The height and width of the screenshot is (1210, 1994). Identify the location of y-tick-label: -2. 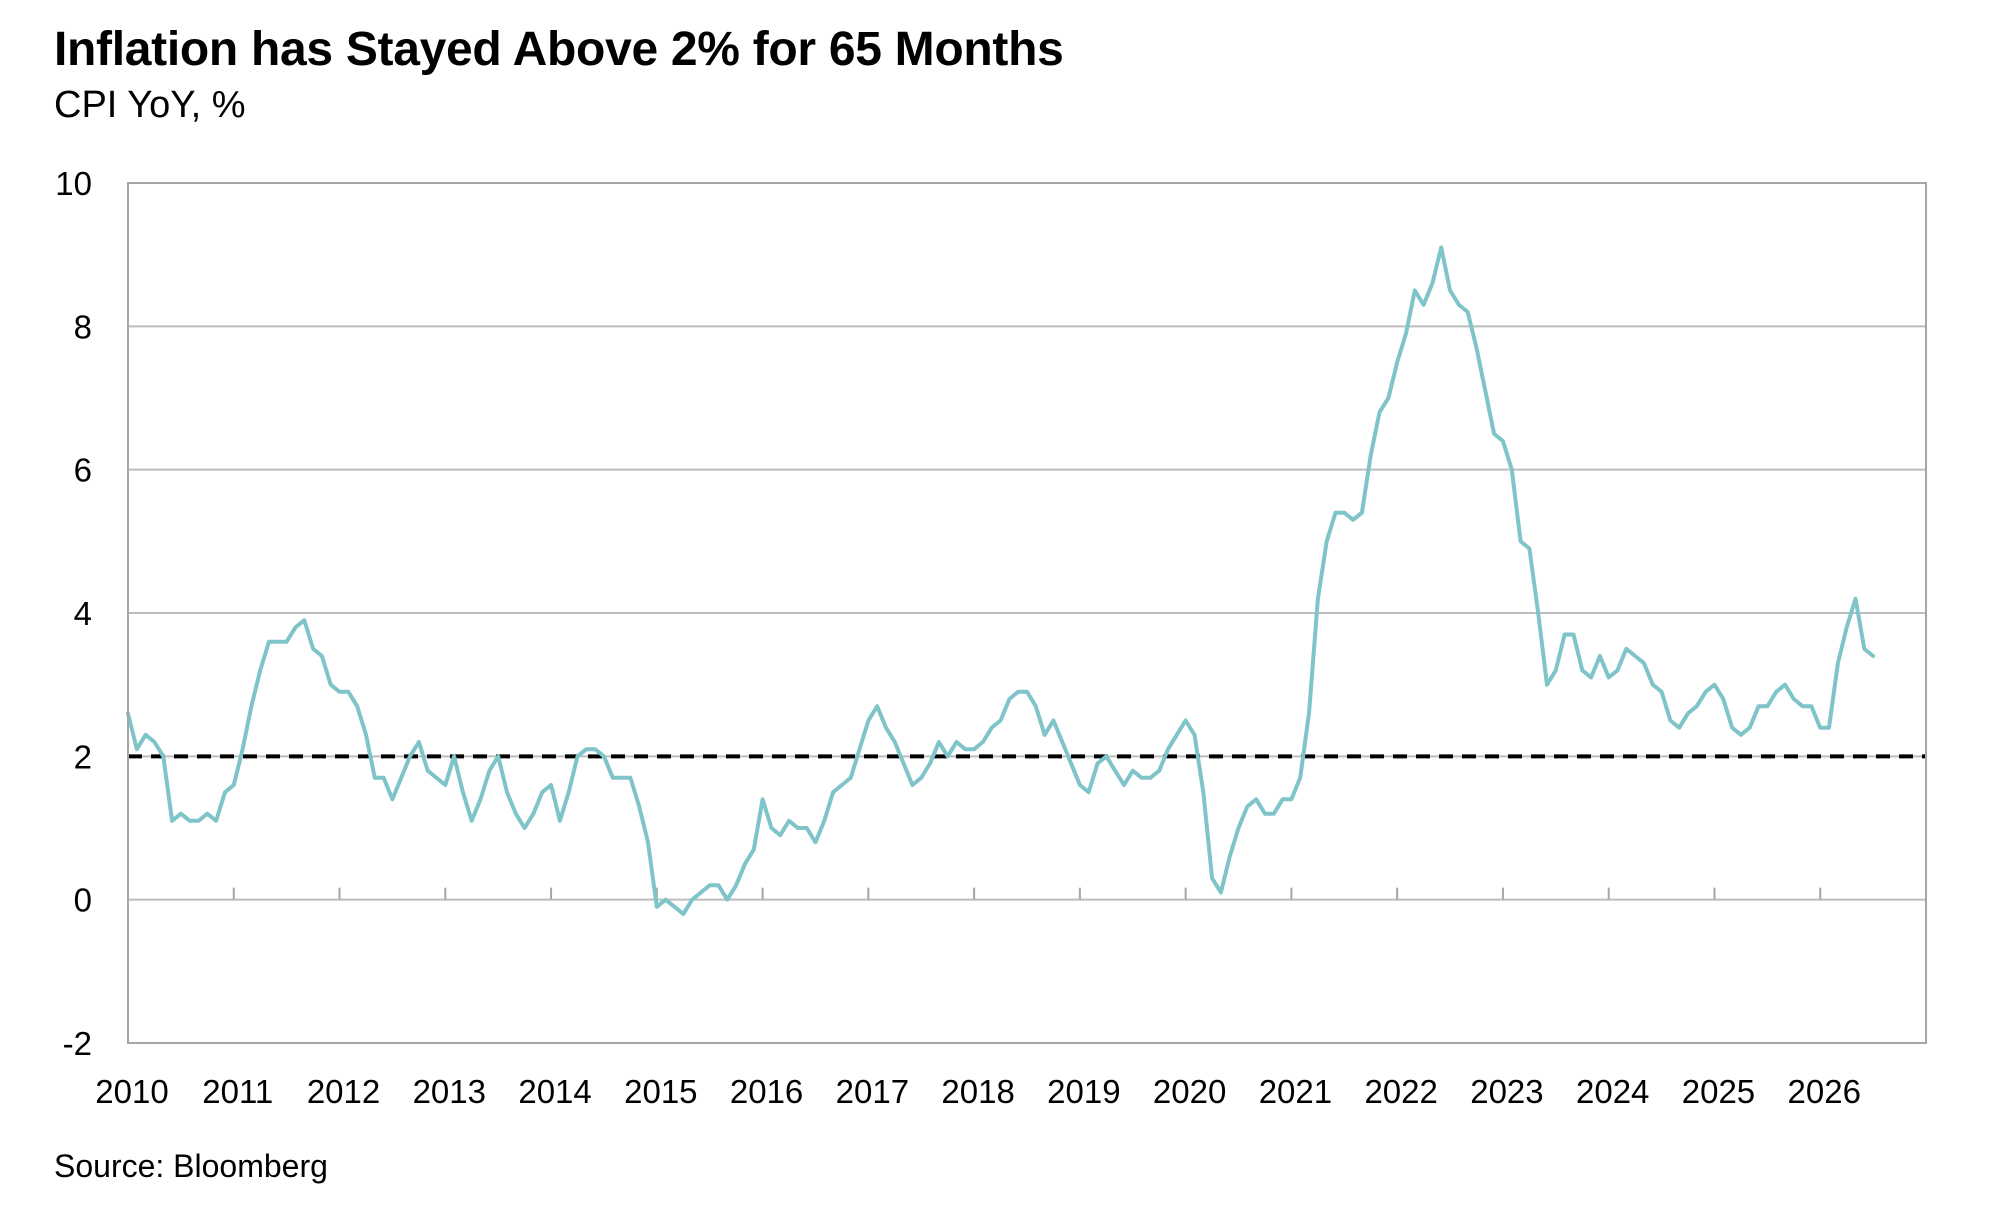
(77, 1043).